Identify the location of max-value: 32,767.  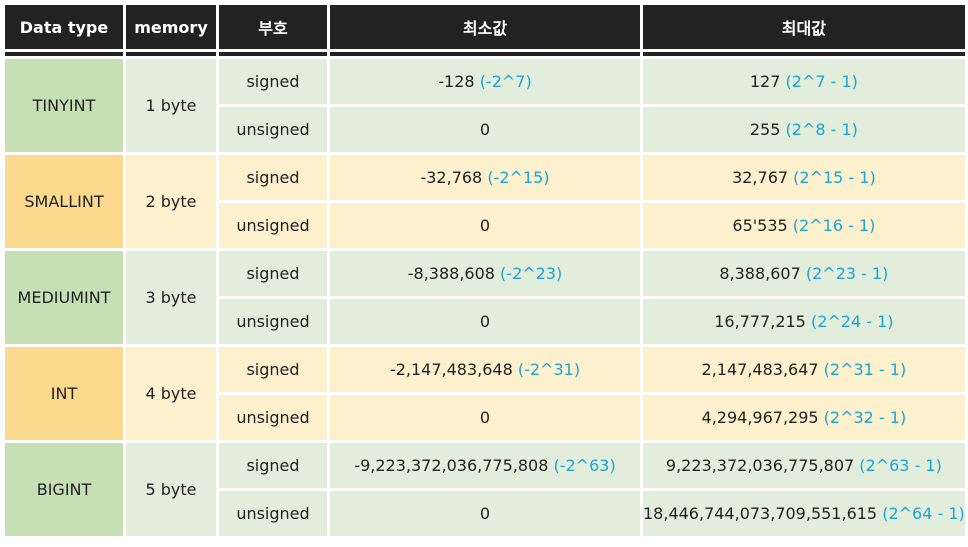
(760, 177).